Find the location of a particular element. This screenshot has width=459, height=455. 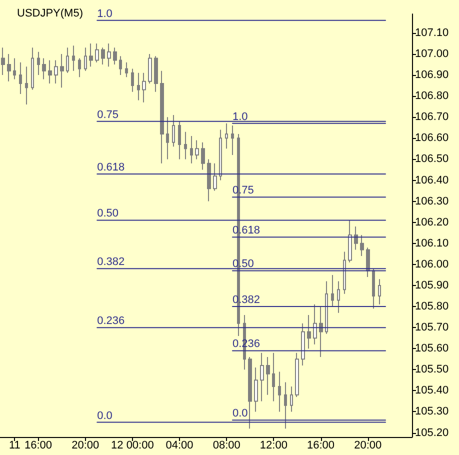

x-tick-label: 11 is located at coordinates (14, 446).